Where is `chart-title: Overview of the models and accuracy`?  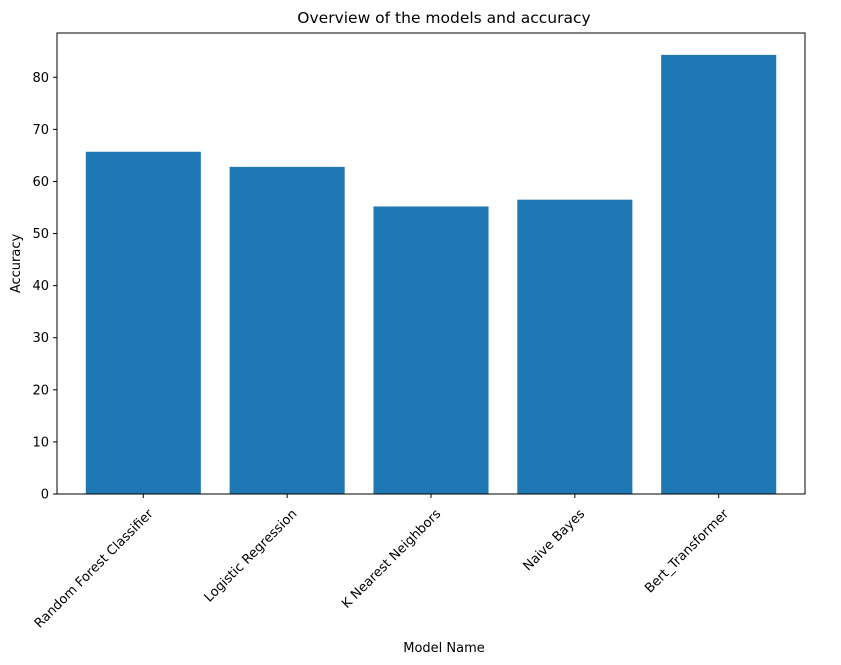
chart-title: Overview of the models and accuracy is located at coordinates (443, 18).